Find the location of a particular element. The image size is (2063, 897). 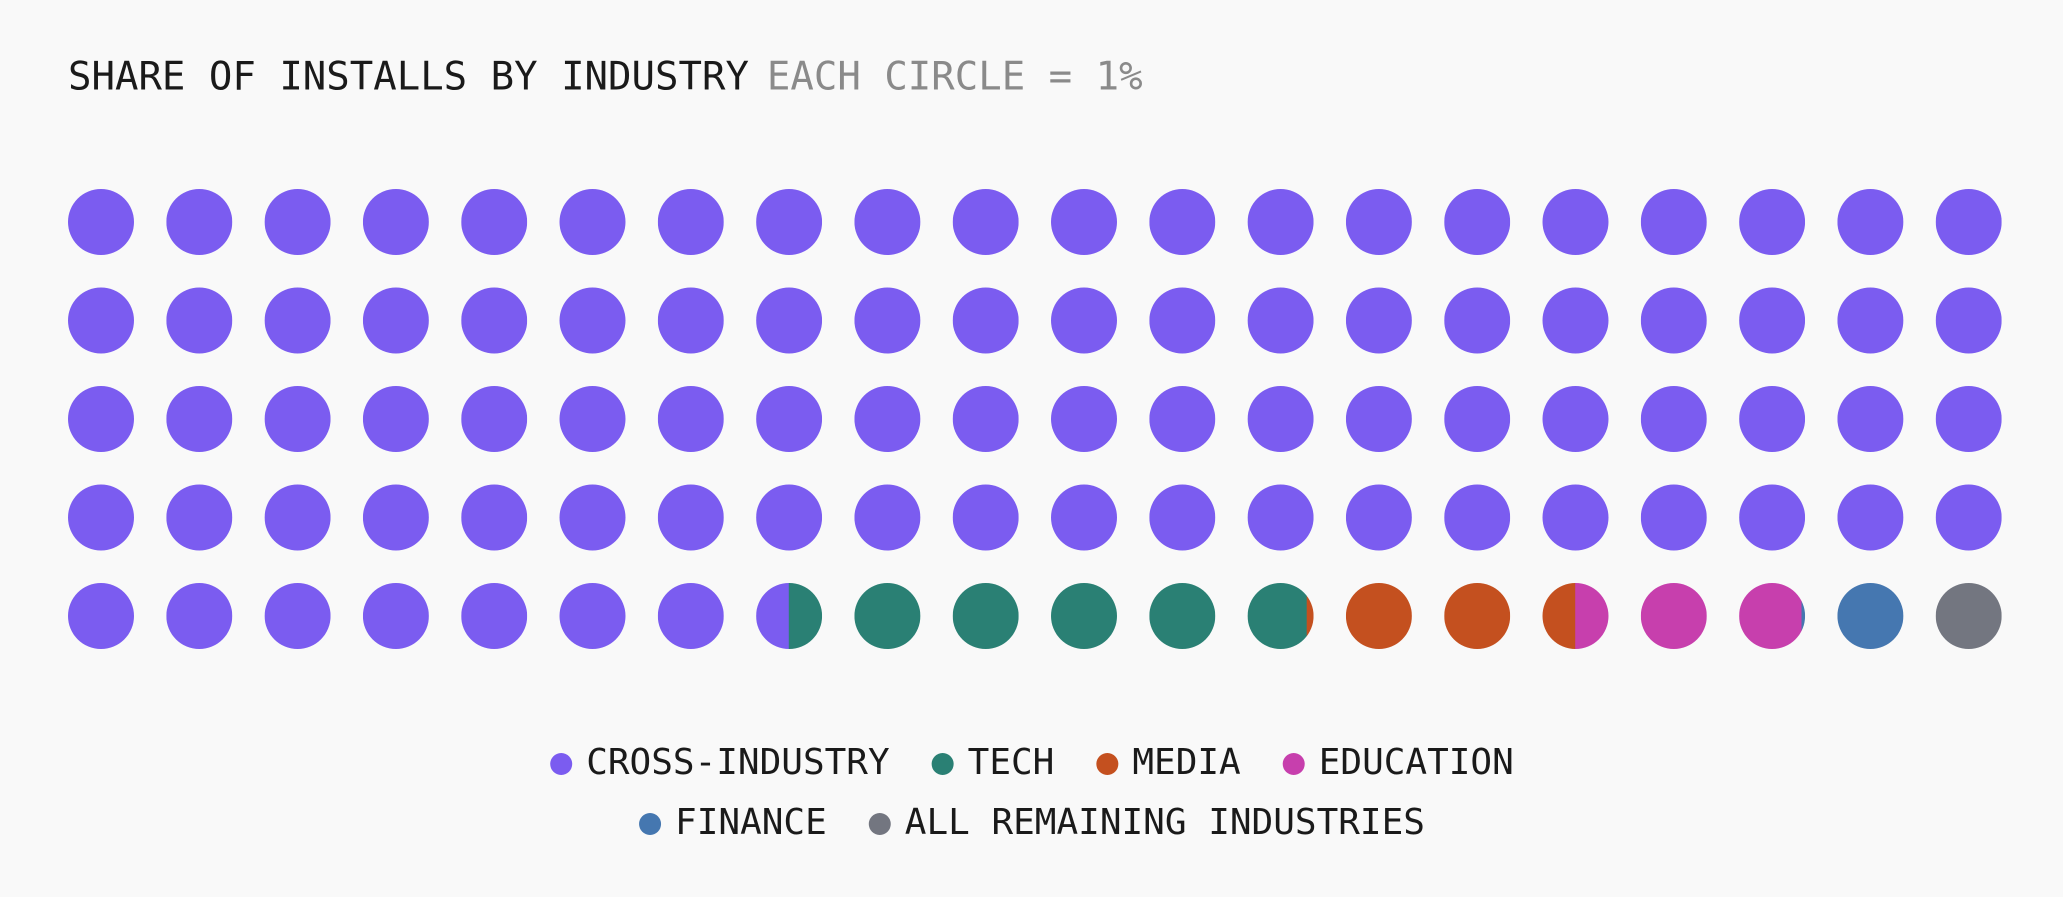

legend-item: EDUCATION is located at coordinates (1398, 762).